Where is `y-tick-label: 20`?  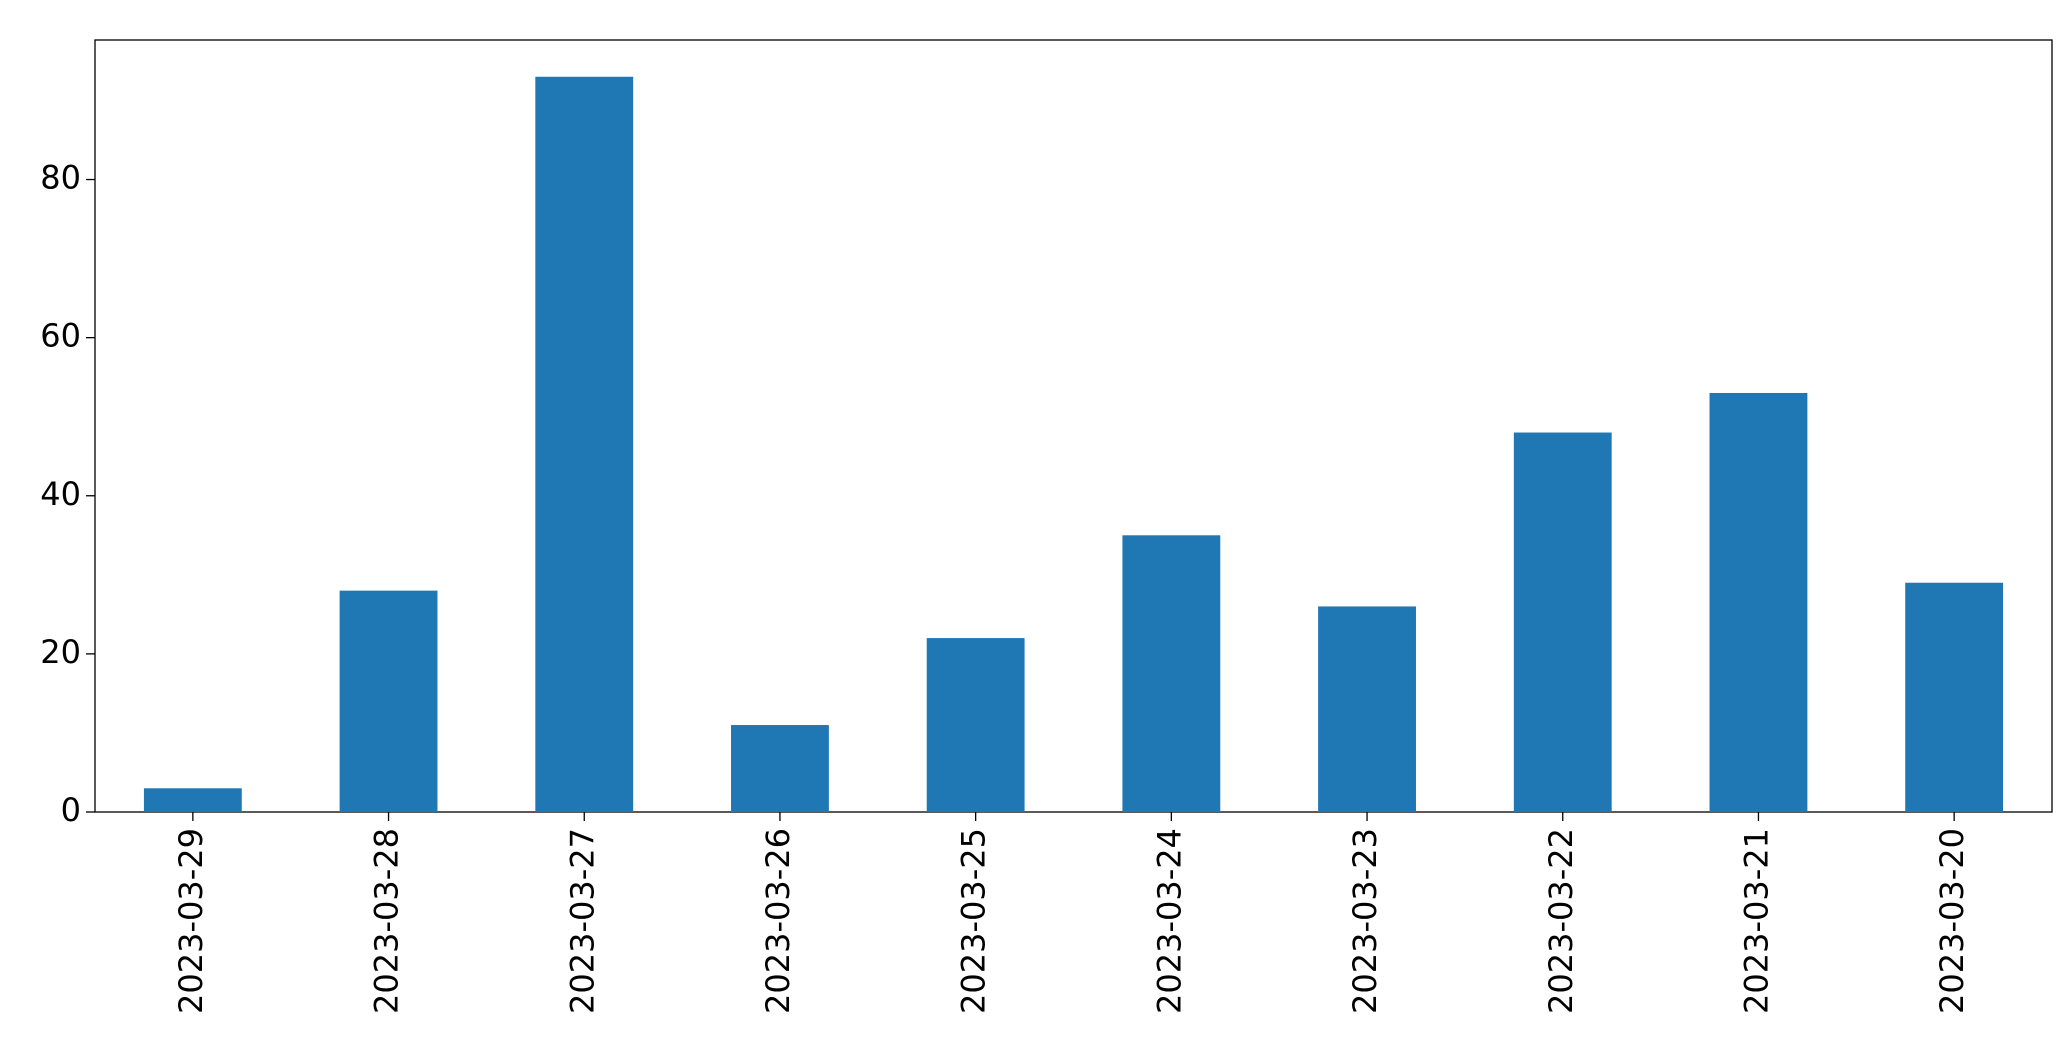 y-tick-label: 20 is located at coordinates (60, 652).